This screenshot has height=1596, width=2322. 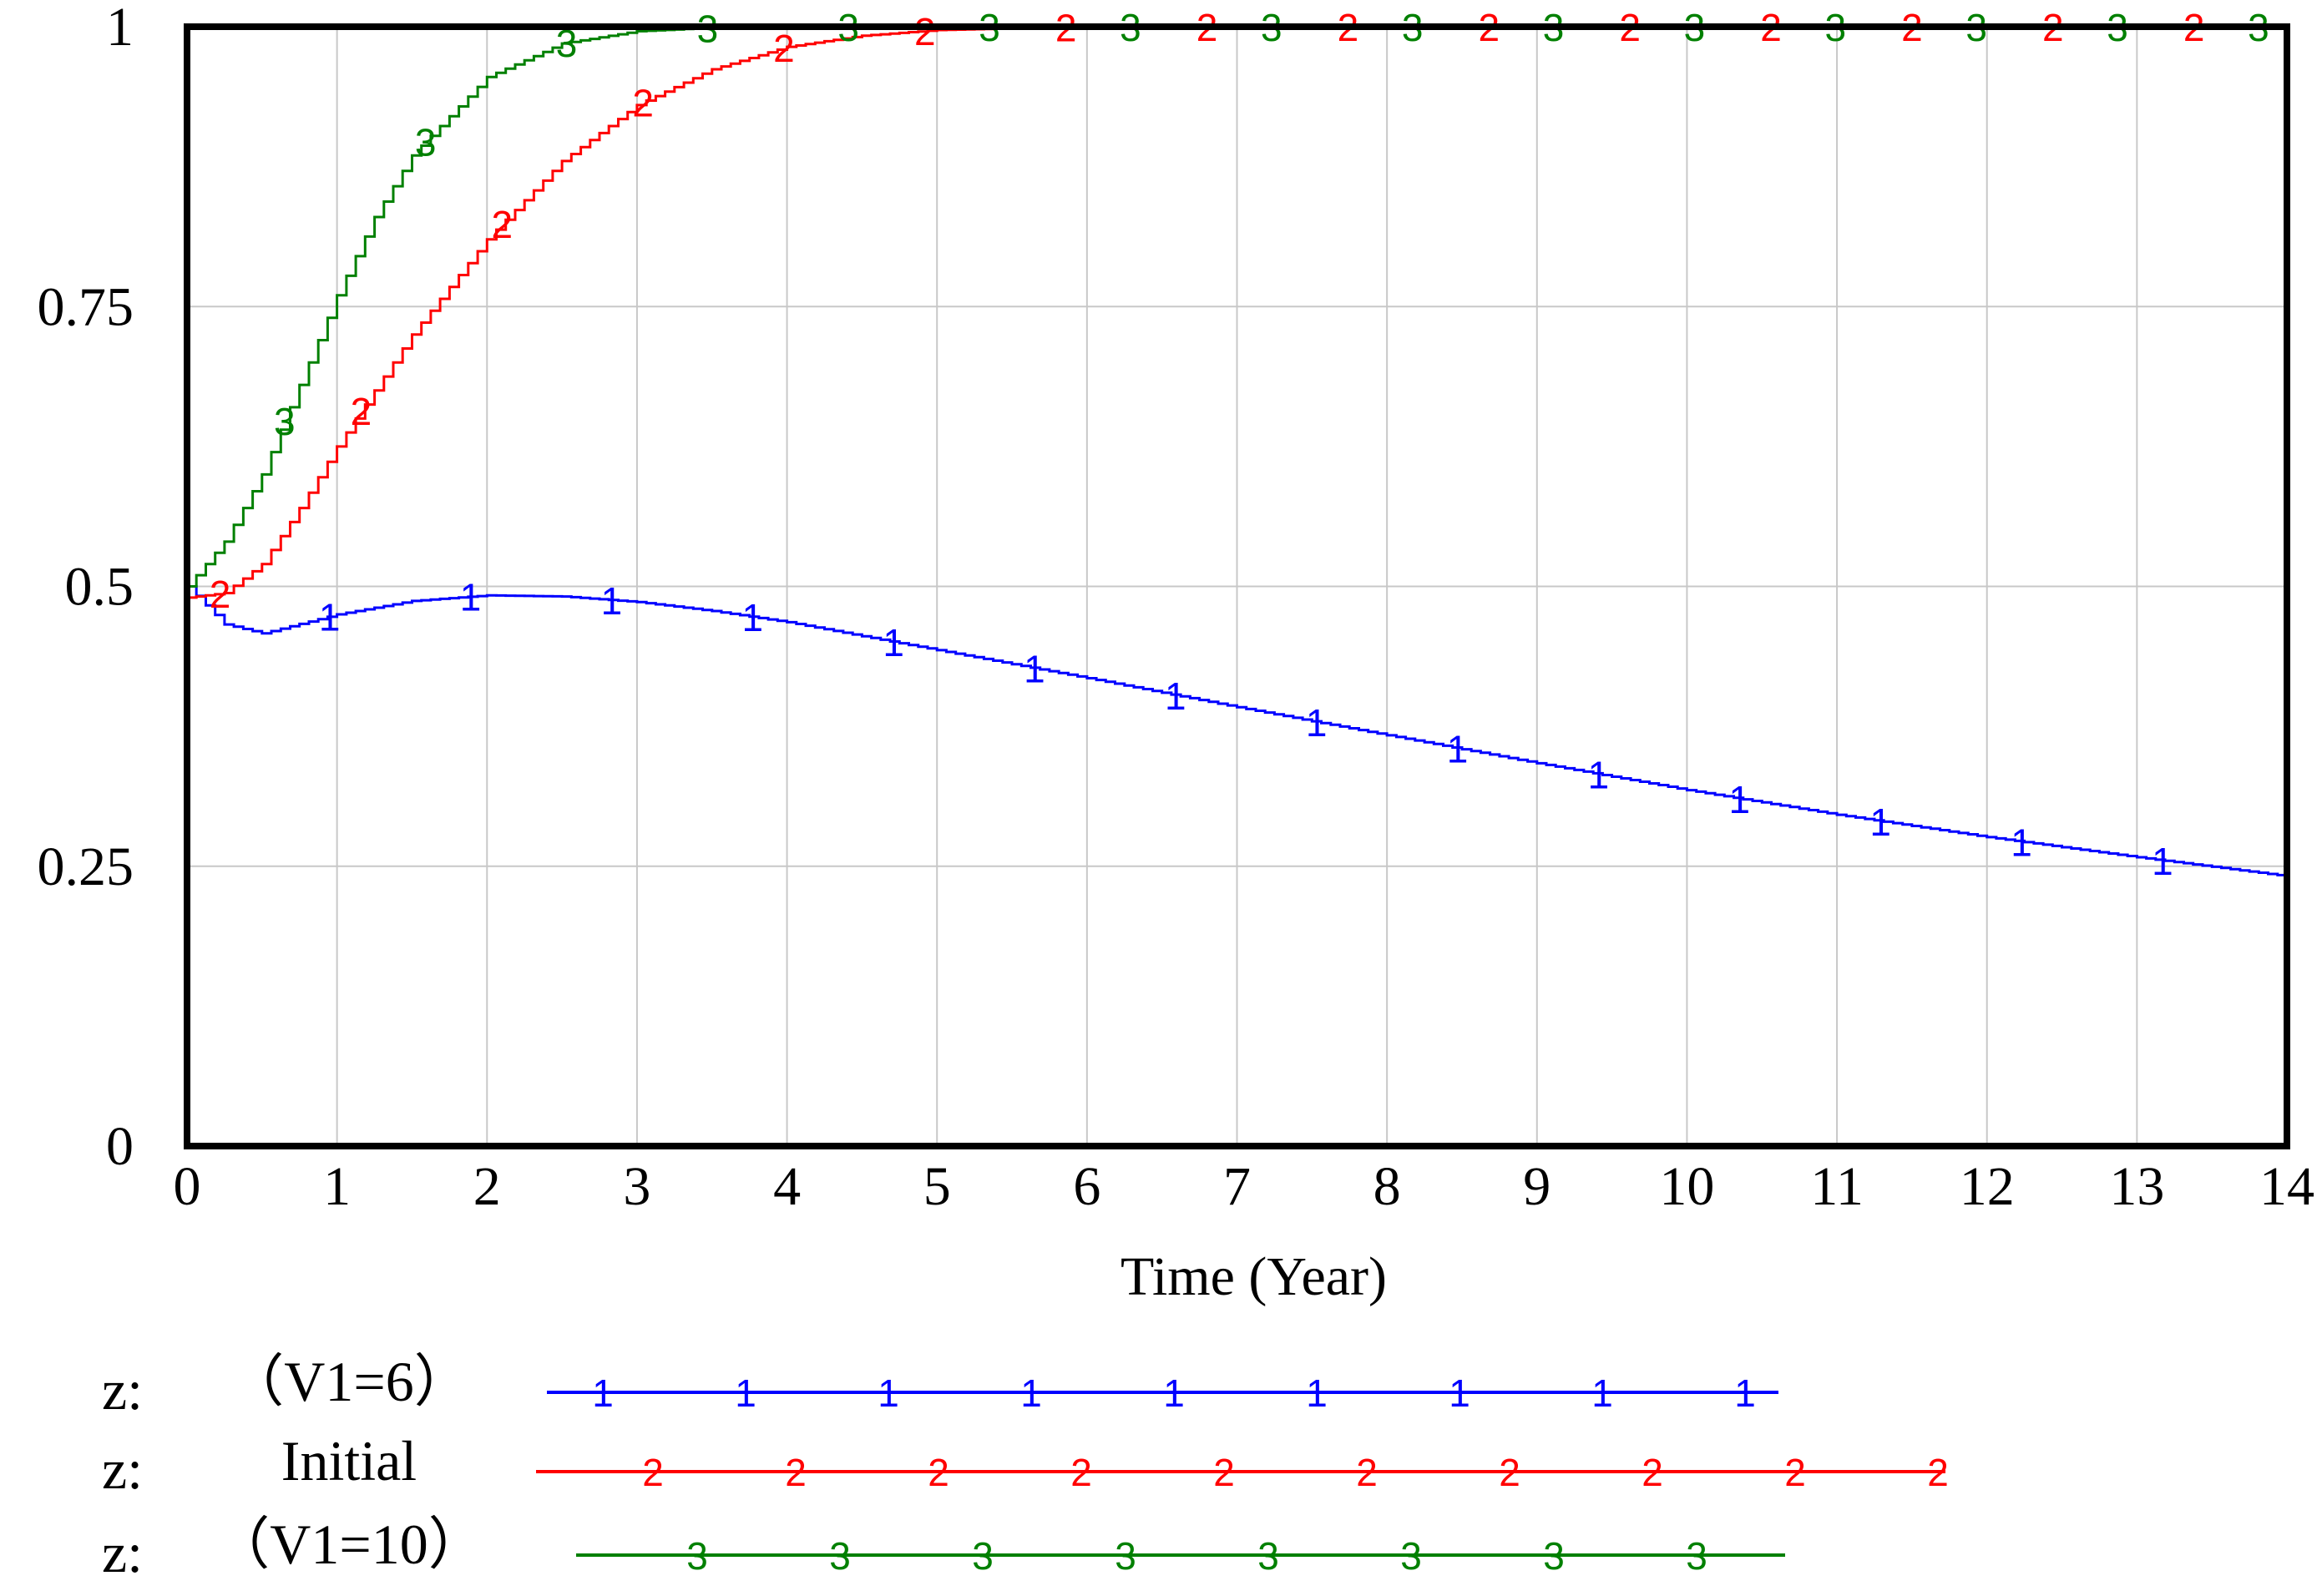 What do you see at coordinates (337, 1186) in the screenshot?
I see `x-tick-label: 1` at bounding box center [337, 1186].